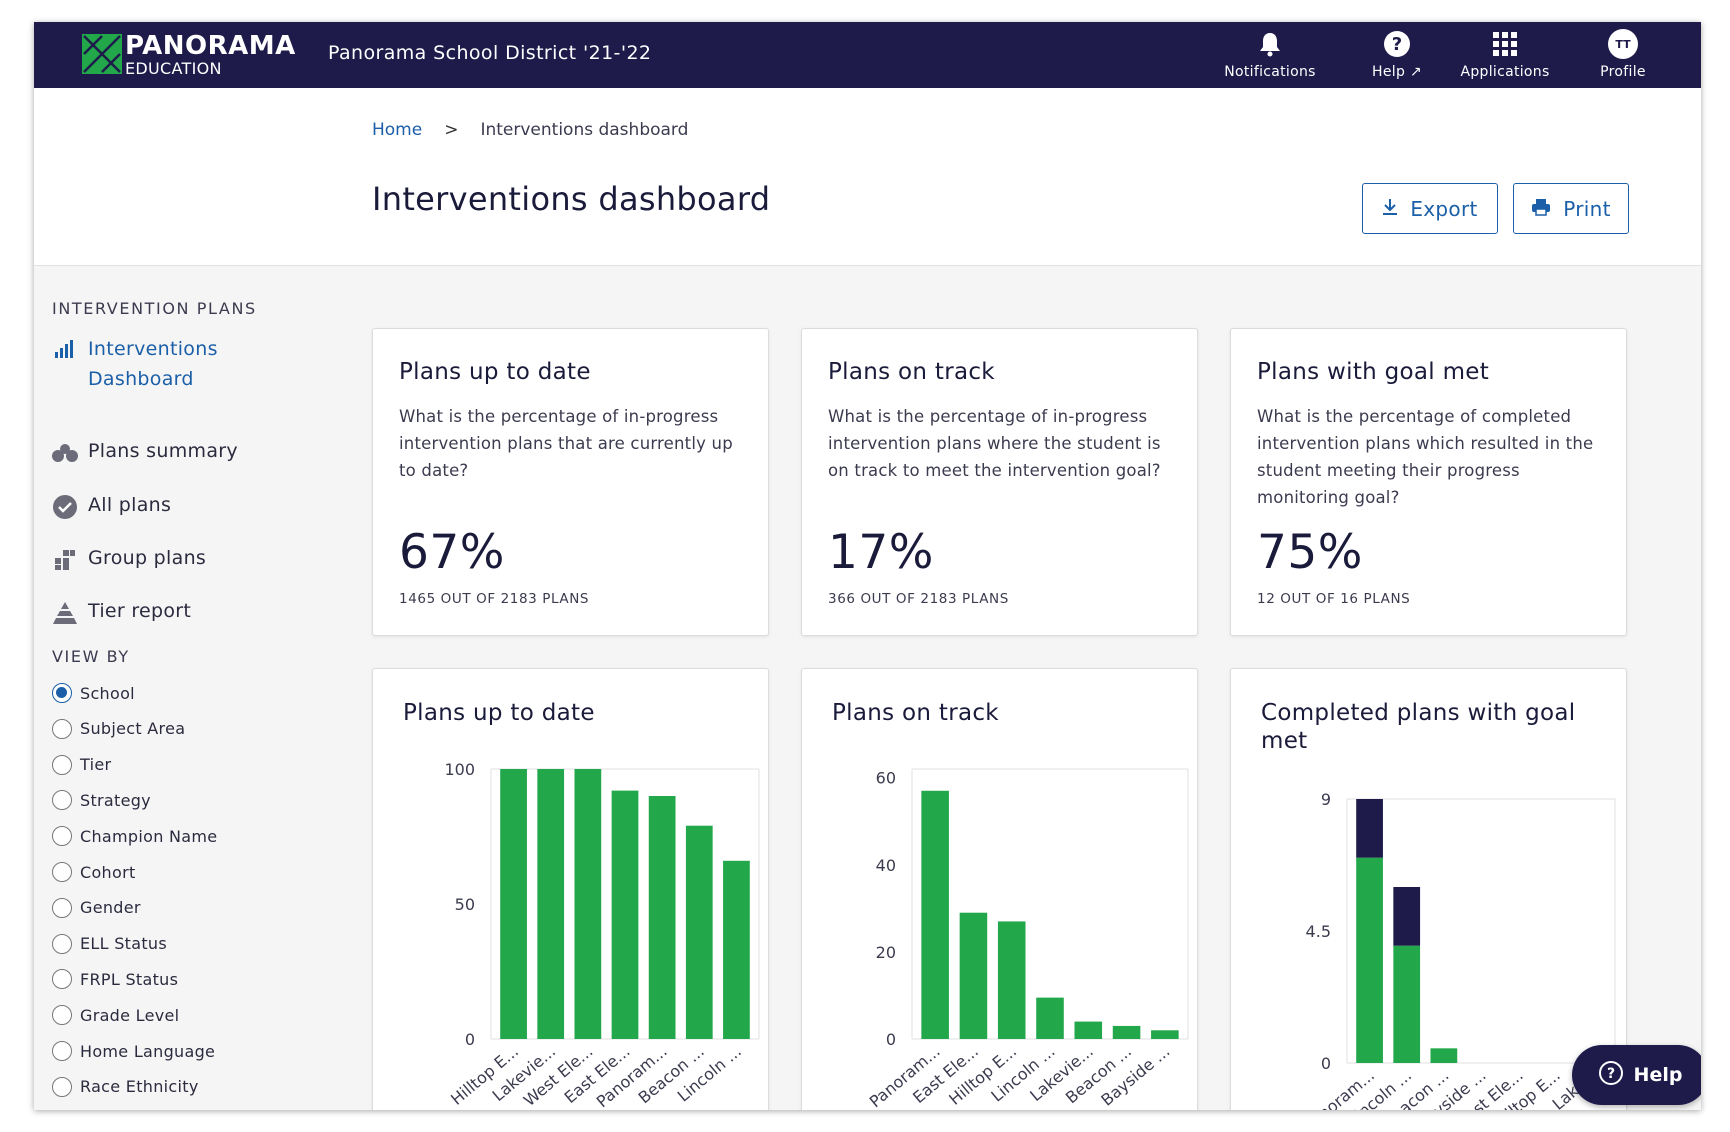  What do you see at coordinates (1505, 44) in the screenshot?
I see `apps-grid-icon` at bounding box center [1505, 44].